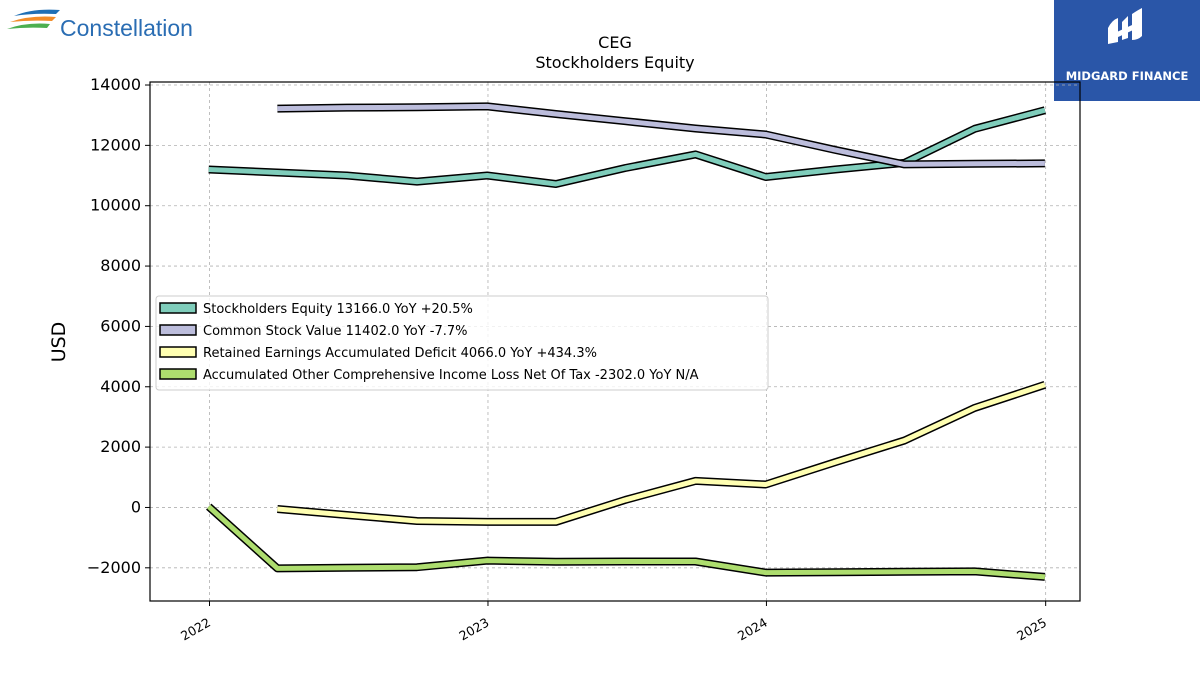 This screenshot has height=675, width=1200. I want to click on chart-subtitle: Stockholders Equity, so click(614, 62).